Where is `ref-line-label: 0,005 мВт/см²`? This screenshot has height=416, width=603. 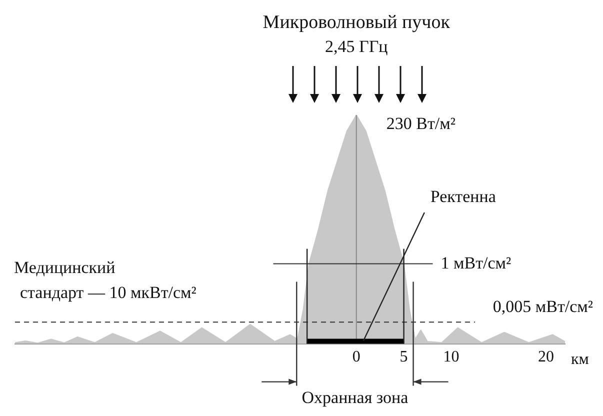 ref-line-label: 0,005 мВт/см² is located at coordinates (542, 306).